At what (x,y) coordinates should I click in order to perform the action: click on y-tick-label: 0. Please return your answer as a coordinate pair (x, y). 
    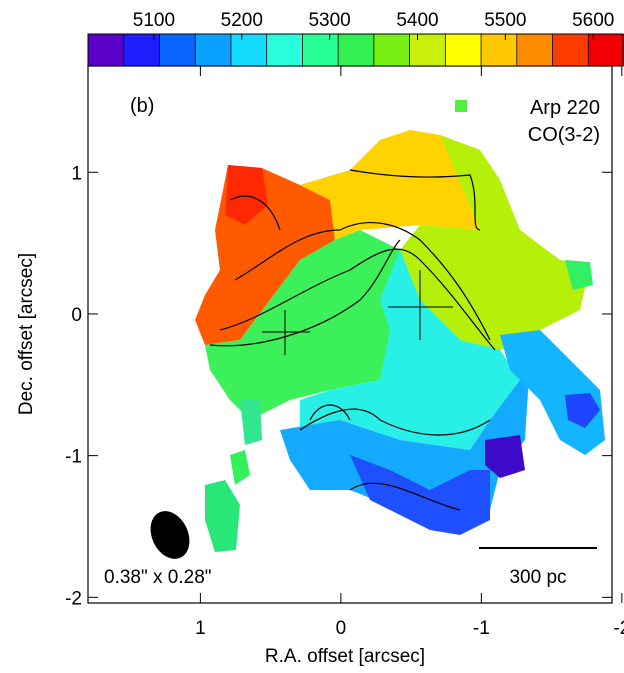
    Looking at the image, I should click on (76, 315).